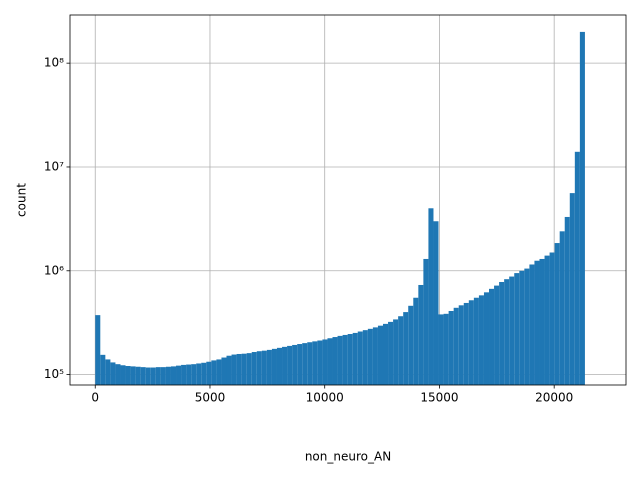 This screenshot has width=640, height=480. What do you see at coordinates (348, 457) in the screenshot?
I see `x-axis-label: non_neuro_AN` at bounding box center [348, 457].